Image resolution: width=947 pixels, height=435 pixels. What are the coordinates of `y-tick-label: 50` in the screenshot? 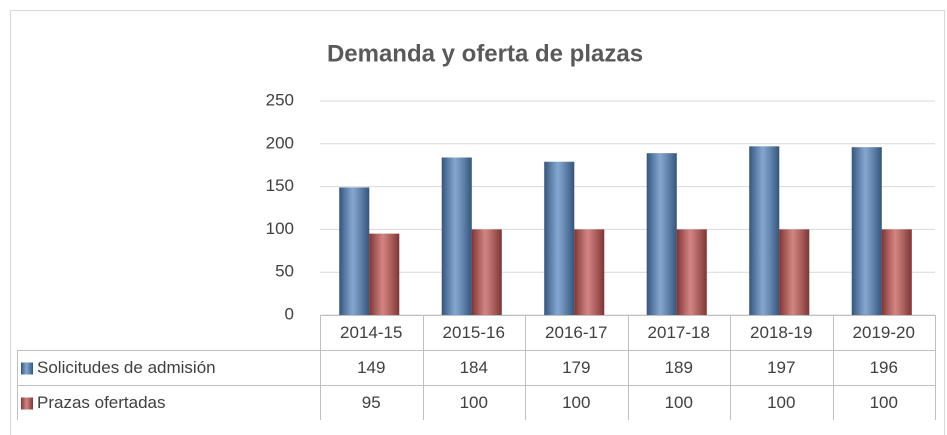 It's located at (284, 271).